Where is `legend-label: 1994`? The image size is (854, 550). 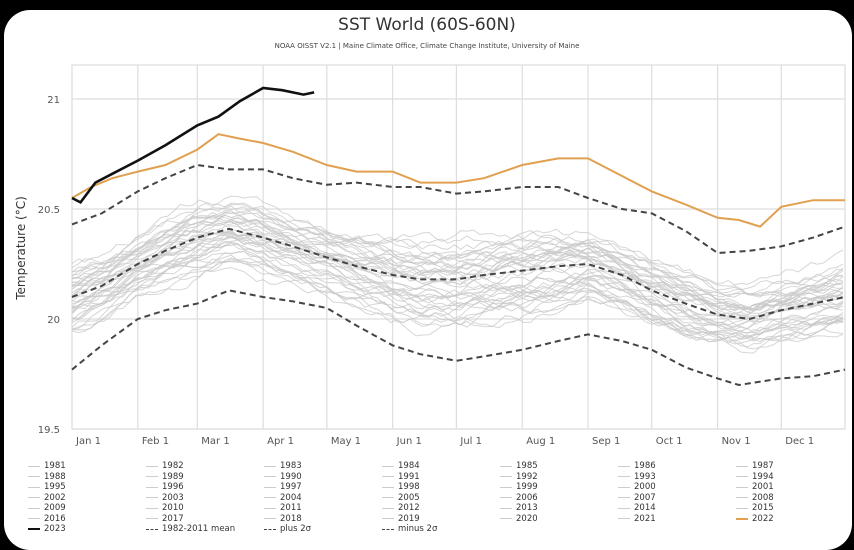
legend-label: 1994 is located at coordinates (763, 476).